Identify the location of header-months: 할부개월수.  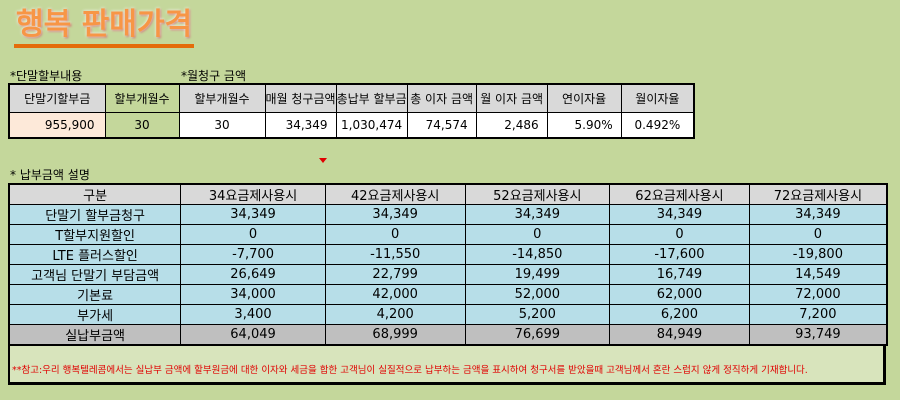
(142, 98).